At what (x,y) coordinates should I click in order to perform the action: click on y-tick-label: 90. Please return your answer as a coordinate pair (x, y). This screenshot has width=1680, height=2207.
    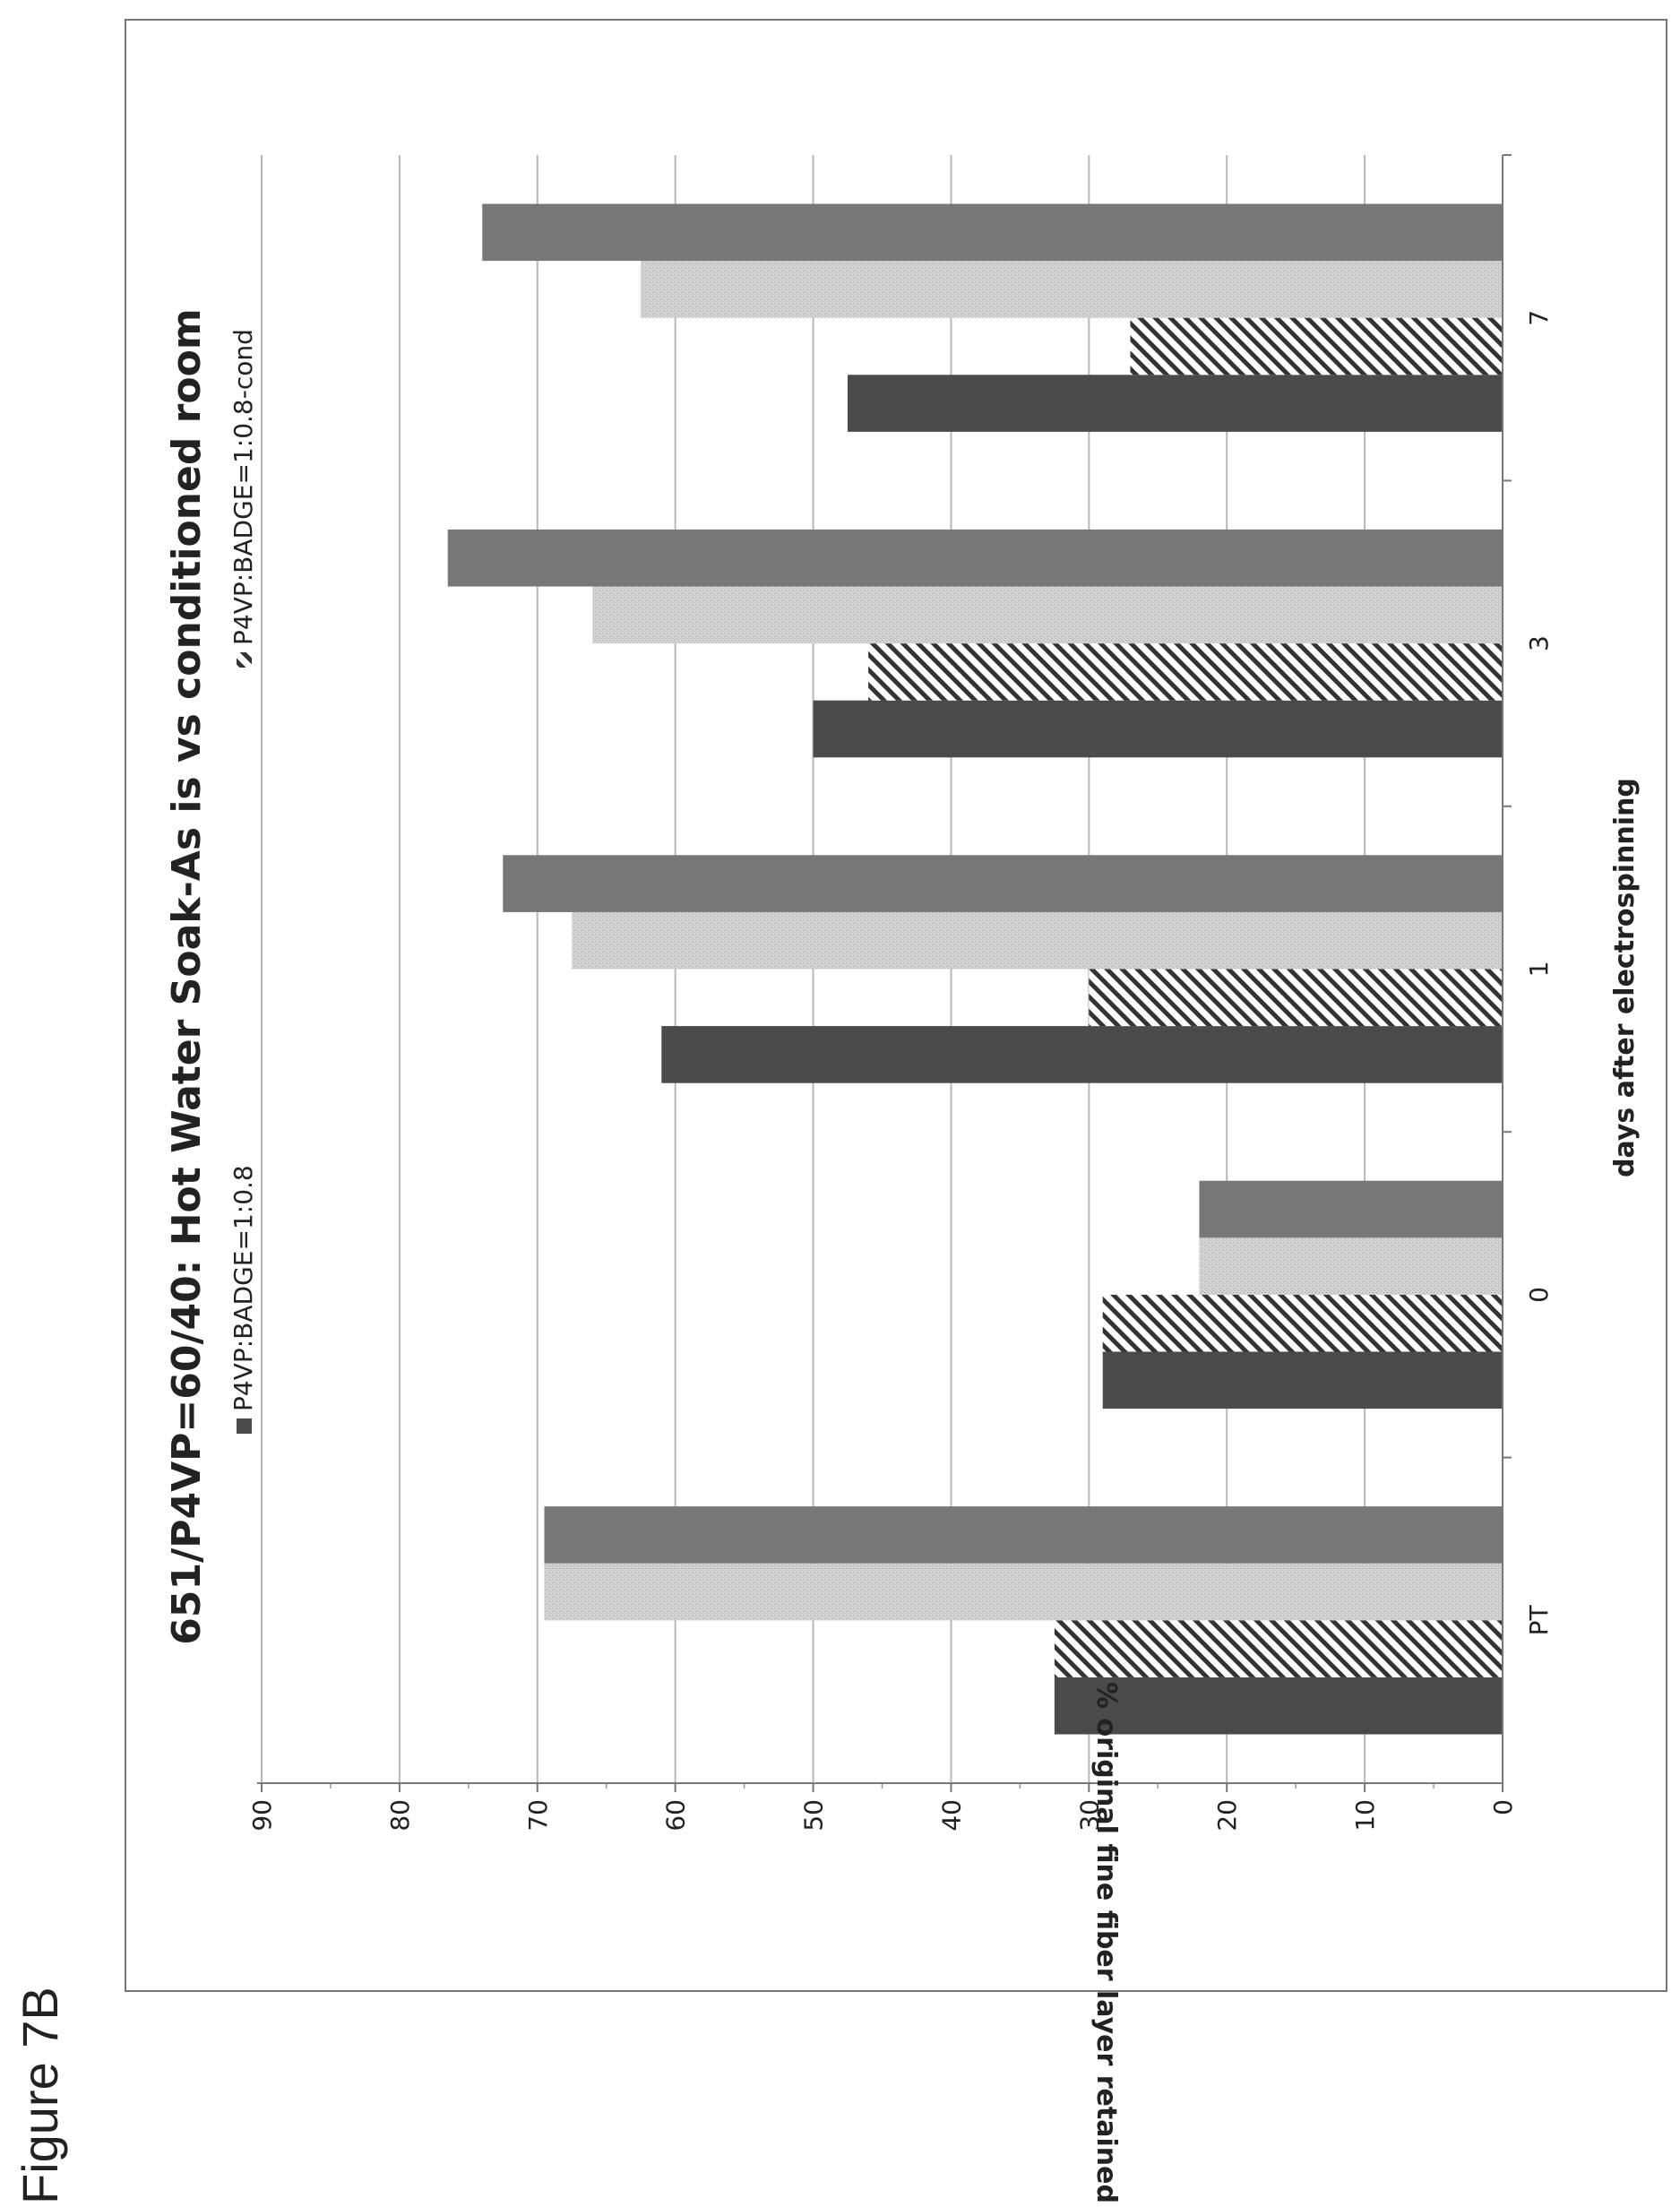
    Looking at the image, I should click on (262, 1816).